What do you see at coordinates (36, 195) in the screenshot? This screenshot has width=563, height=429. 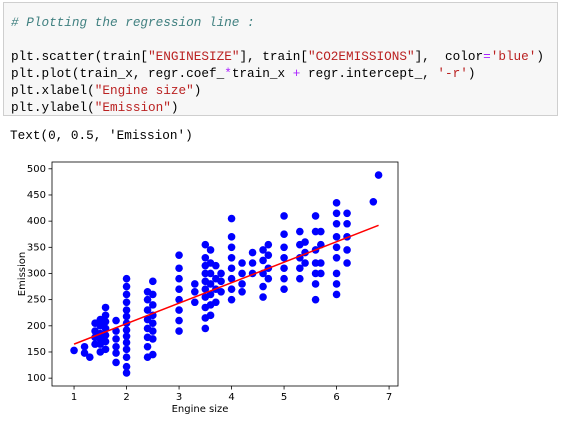 I see `y-tick-label: 450` at bounding box center [36, 195].